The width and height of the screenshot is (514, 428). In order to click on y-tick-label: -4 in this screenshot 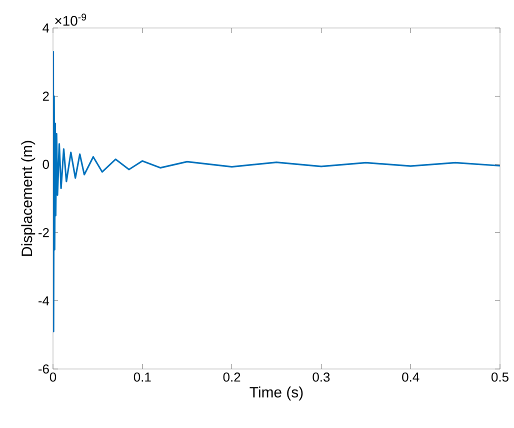, I will do `click(44, 301)`.